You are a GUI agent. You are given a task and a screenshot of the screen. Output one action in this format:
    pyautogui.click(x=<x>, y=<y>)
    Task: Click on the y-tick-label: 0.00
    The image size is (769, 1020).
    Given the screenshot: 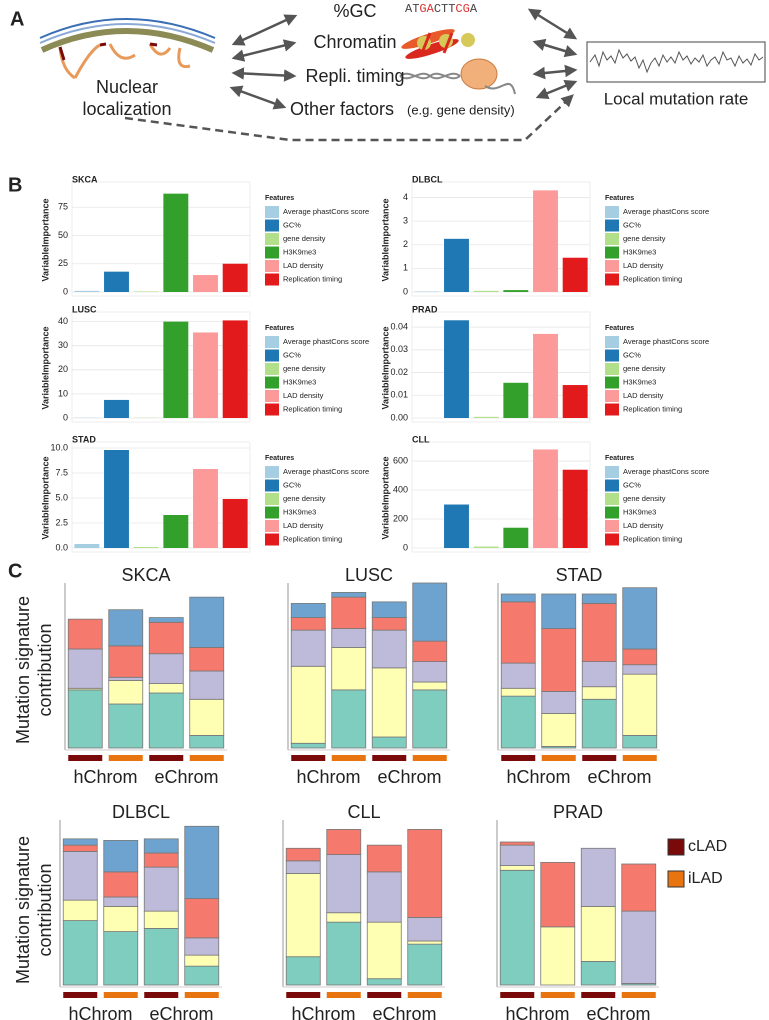 What is the action you would take?
    pyautogui.click(x=399, y=417)
    